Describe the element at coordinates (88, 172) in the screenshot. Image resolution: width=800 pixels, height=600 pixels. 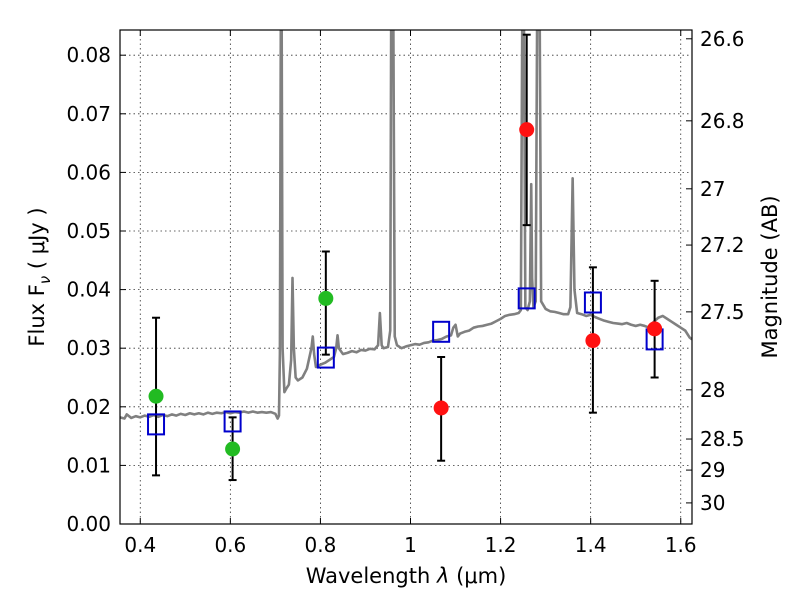
I see `y-tick-label: 0.06` at that location.